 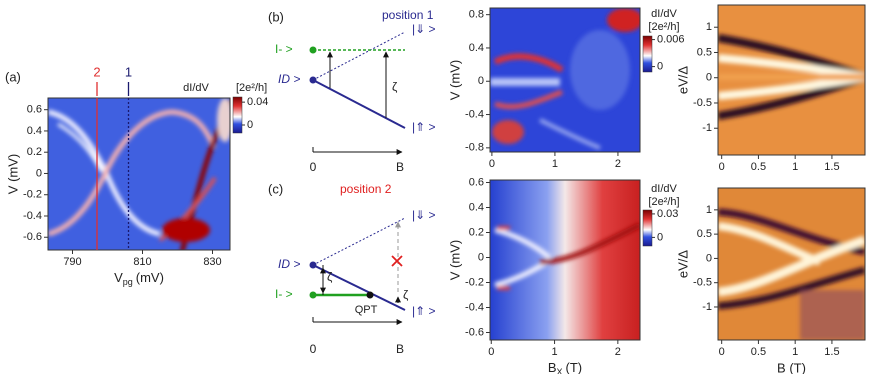 I want to click on colorbar-tick-label: 0.04, so click(x=257, y=102).